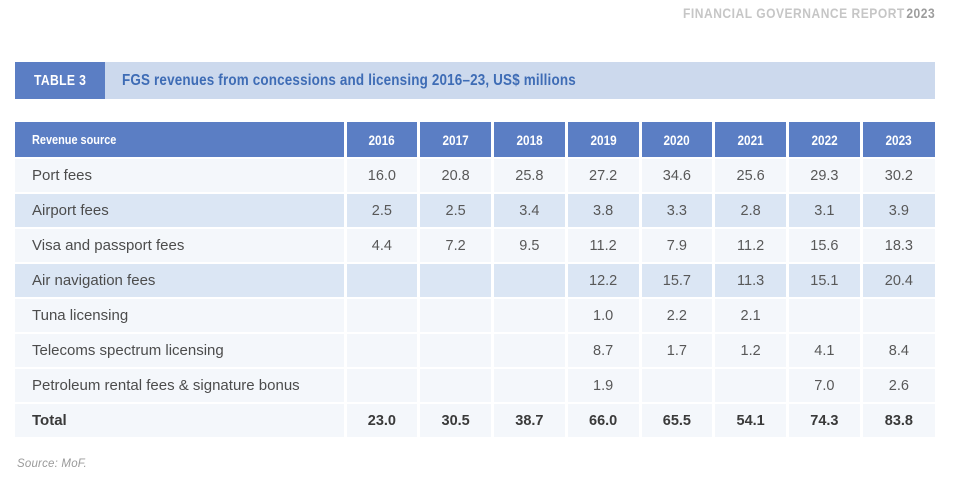 This screenshot has width=961, height=484. Describe the element at coordinates (898, 421) in the screenshot. I see `cell-value: 83.8` at that location.